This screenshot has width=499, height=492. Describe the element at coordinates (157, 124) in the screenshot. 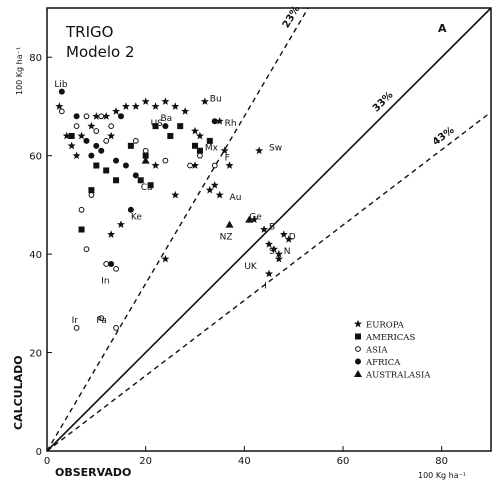

I see `point-label: US` at that location.